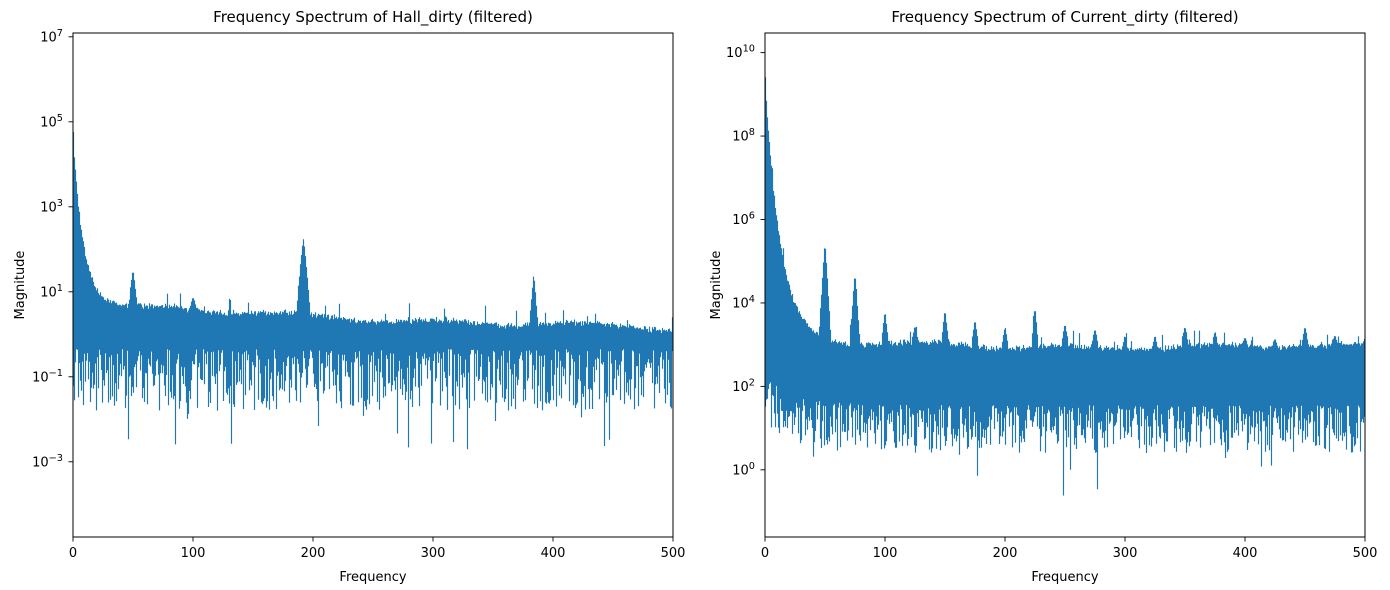  What do you see at coordinates (1064, 577) in the screenshot?
I see `right-xaxis-label: Frequency` at bounding box center [1064, 577].